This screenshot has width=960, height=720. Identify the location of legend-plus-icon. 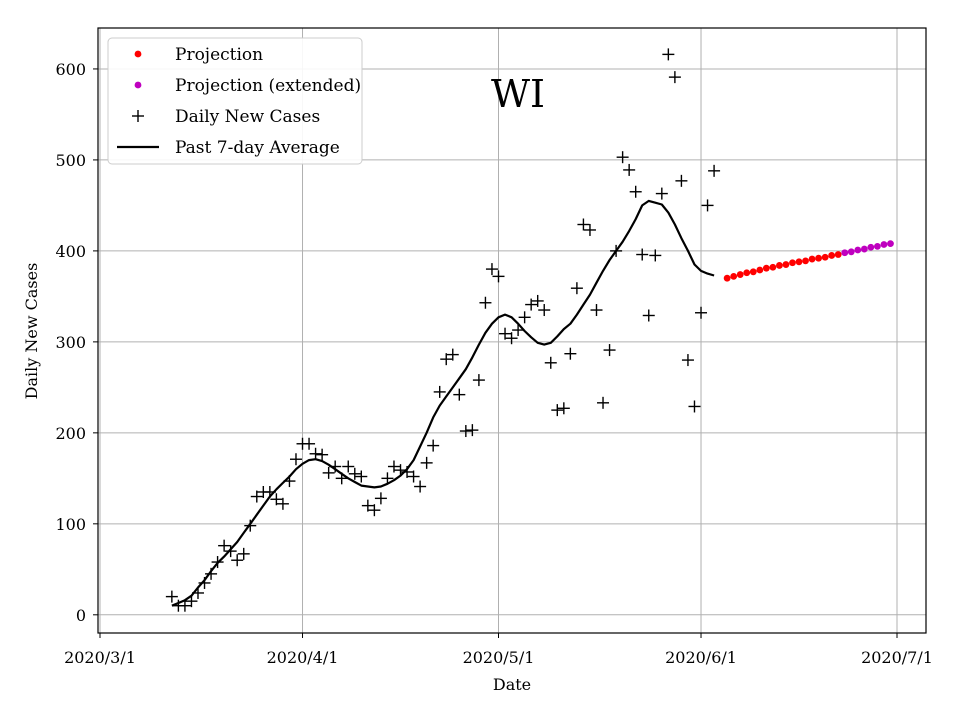
(138, 116).